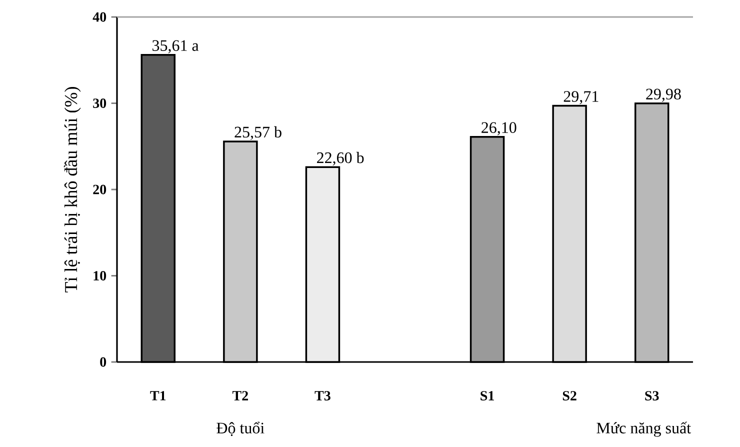 Image resolution: width=740 pixels, height=447 pixels. Describe the element at coordinates (175, 47) in the screenshot. I see `data-label: 35,61 a` at that location.